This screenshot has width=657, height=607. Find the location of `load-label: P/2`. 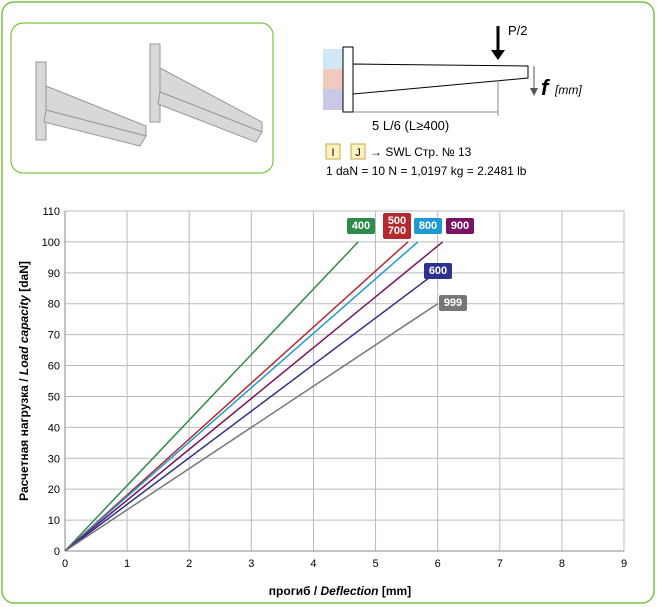

load-label: P/2 is located at coordinates (518, 30).